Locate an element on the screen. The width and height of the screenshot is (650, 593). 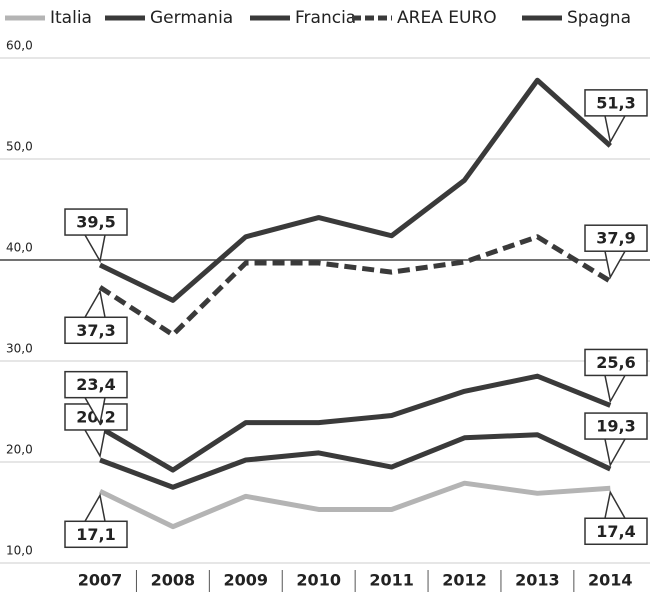
y-tick-label: 50,0 is located at coordinates (19, 147).